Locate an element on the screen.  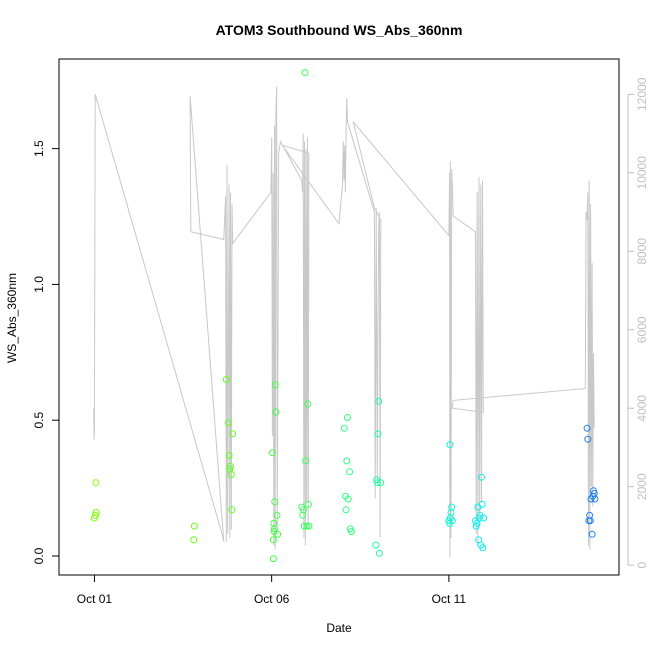
x-tick-label: Oct 11 is located at coordinates (449, 599).